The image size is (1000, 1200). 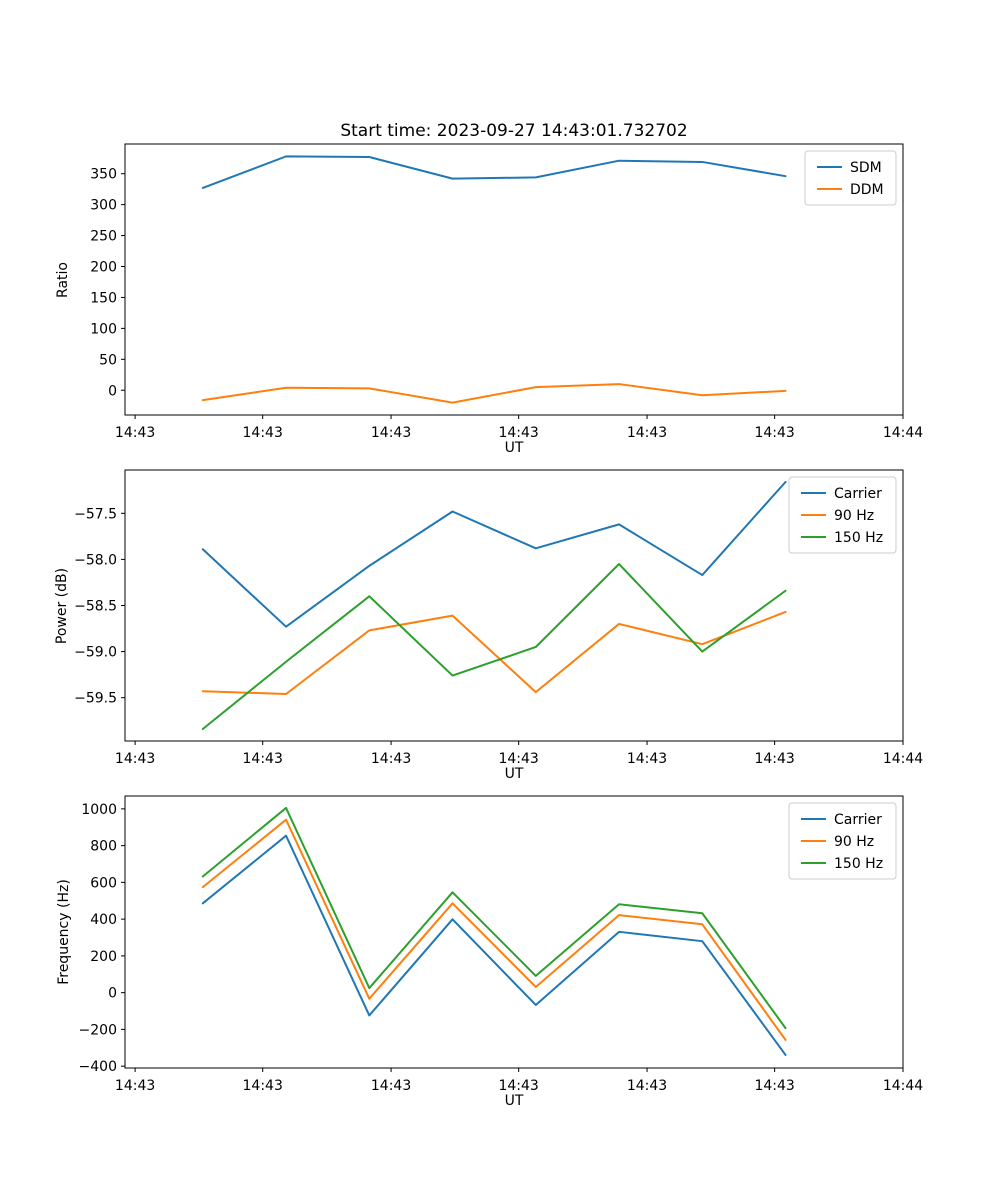 I want to click on y-tick-label: 250, so click(x=103, y=237).